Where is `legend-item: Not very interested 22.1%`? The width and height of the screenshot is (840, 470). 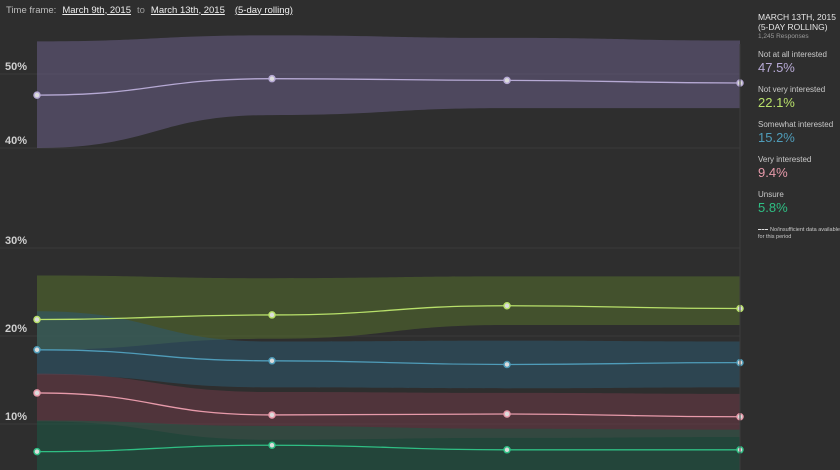
legend-item: Not very interested 22.1% is located at coordinates (799, 97).